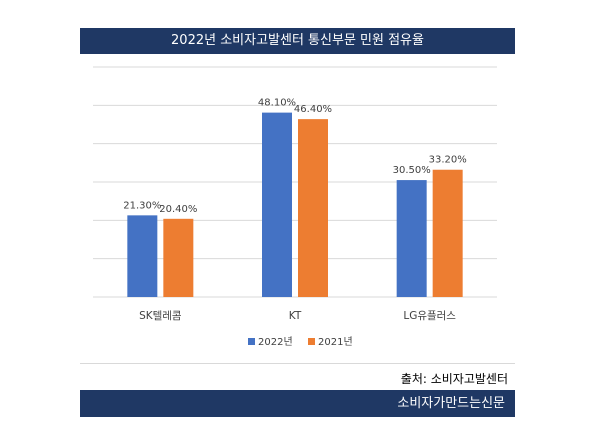 The image size is (600, 447). I want to click on data-label: 33.20%, so click(448, 160).